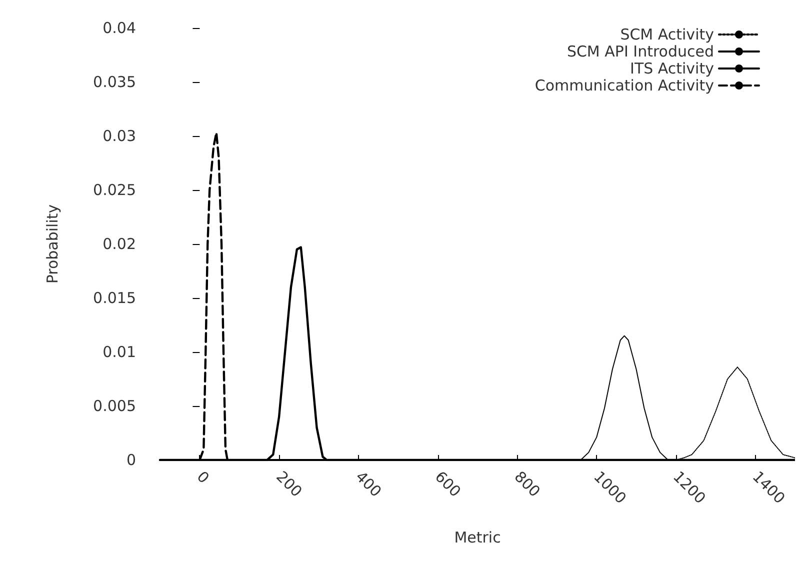 Image resolution: width=803 pixels, height=565 pixels. What do you see at coordinates (114, 190) in the screenshot?
I see `y-tick-label: 0.025` at bounding box center [114, 190].